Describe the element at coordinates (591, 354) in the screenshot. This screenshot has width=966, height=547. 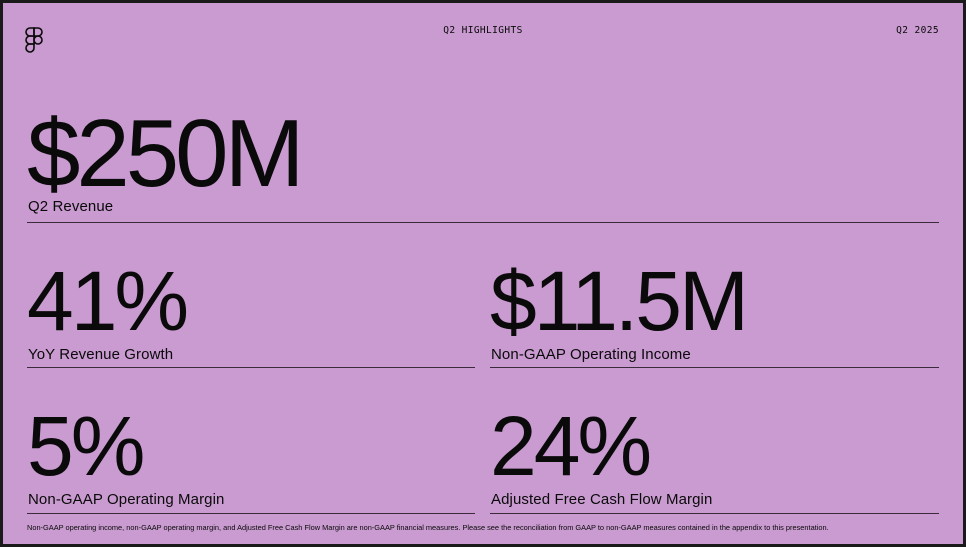
I see `metric-label: Non-GAAP Operating Income` at that location.